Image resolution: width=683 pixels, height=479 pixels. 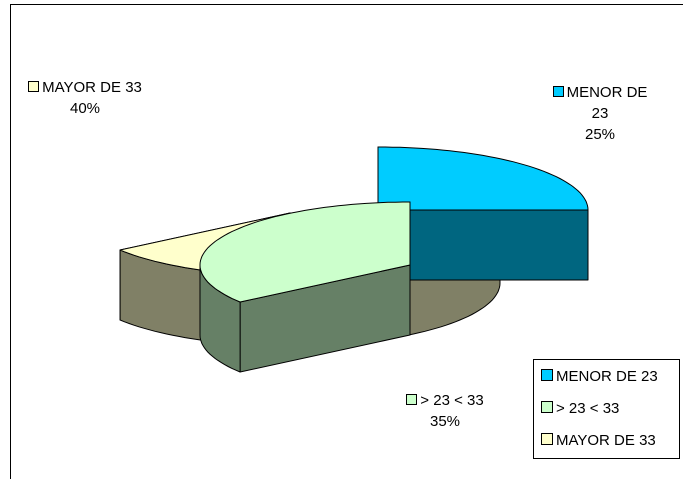 I want to click on legend-label: > 23 < 33, so click(x=588, y=408).